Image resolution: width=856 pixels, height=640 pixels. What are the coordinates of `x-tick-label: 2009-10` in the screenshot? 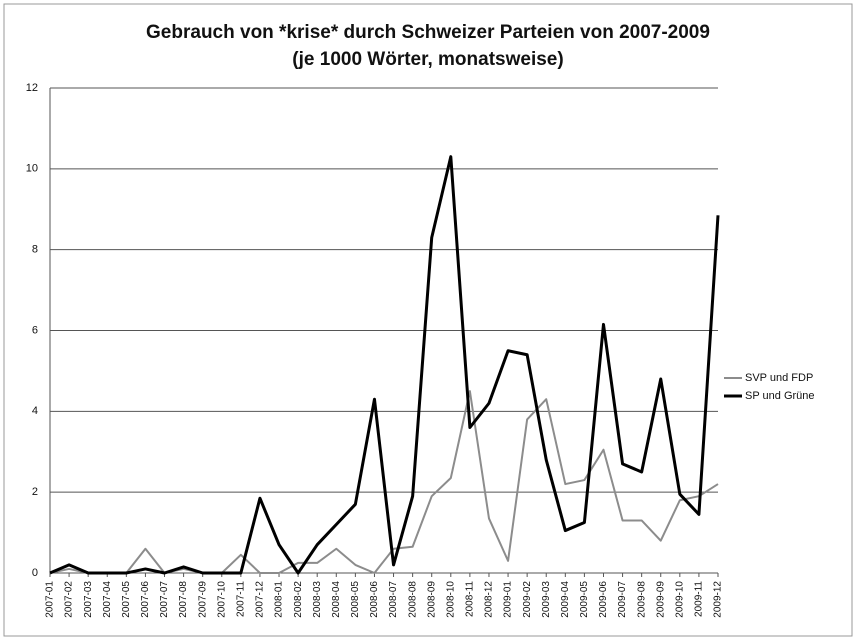 It's located at (679, 599).